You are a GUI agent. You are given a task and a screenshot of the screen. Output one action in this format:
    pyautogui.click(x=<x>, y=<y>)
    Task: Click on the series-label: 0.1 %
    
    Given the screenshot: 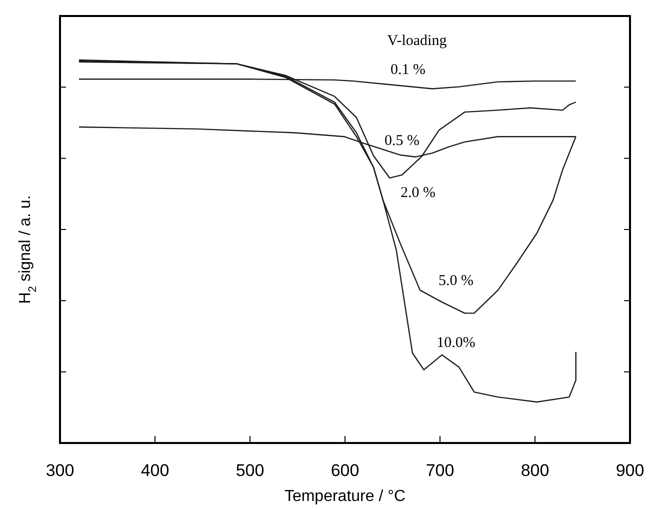 What is the action you would take?
    pyautogui.click(x=408, y=70)
    